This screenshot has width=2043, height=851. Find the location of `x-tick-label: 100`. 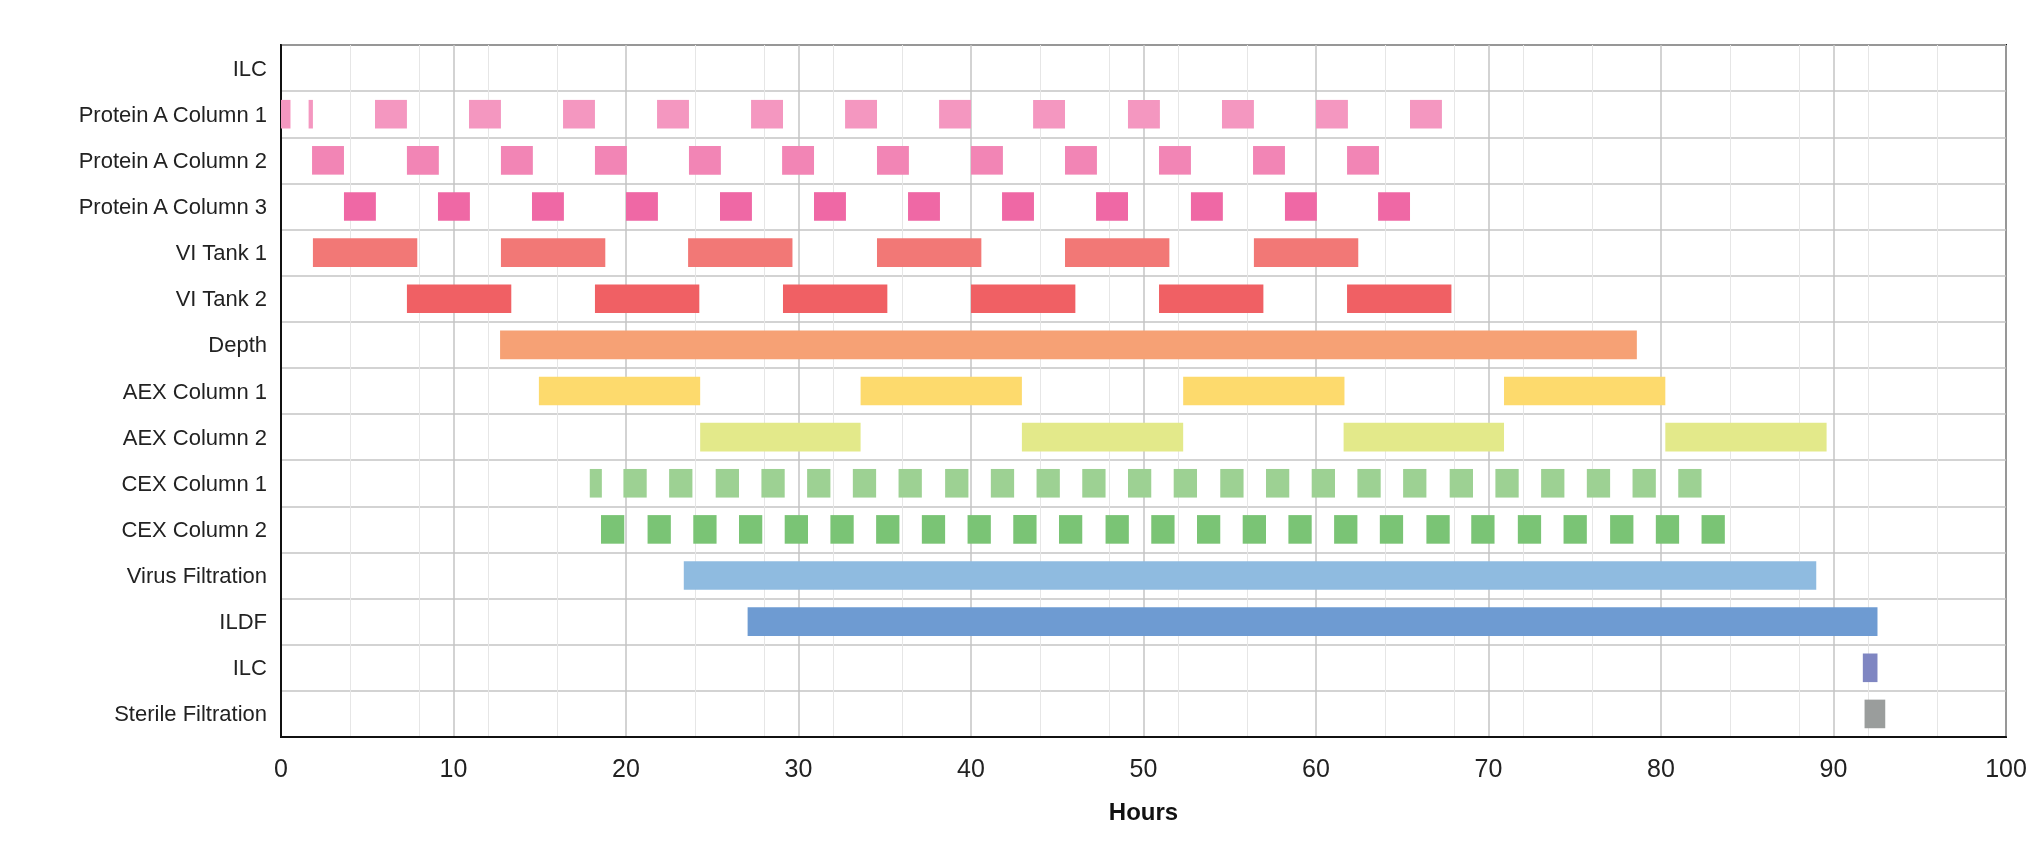

x-tick-label: 100 is located at coordinates (2006, 767).